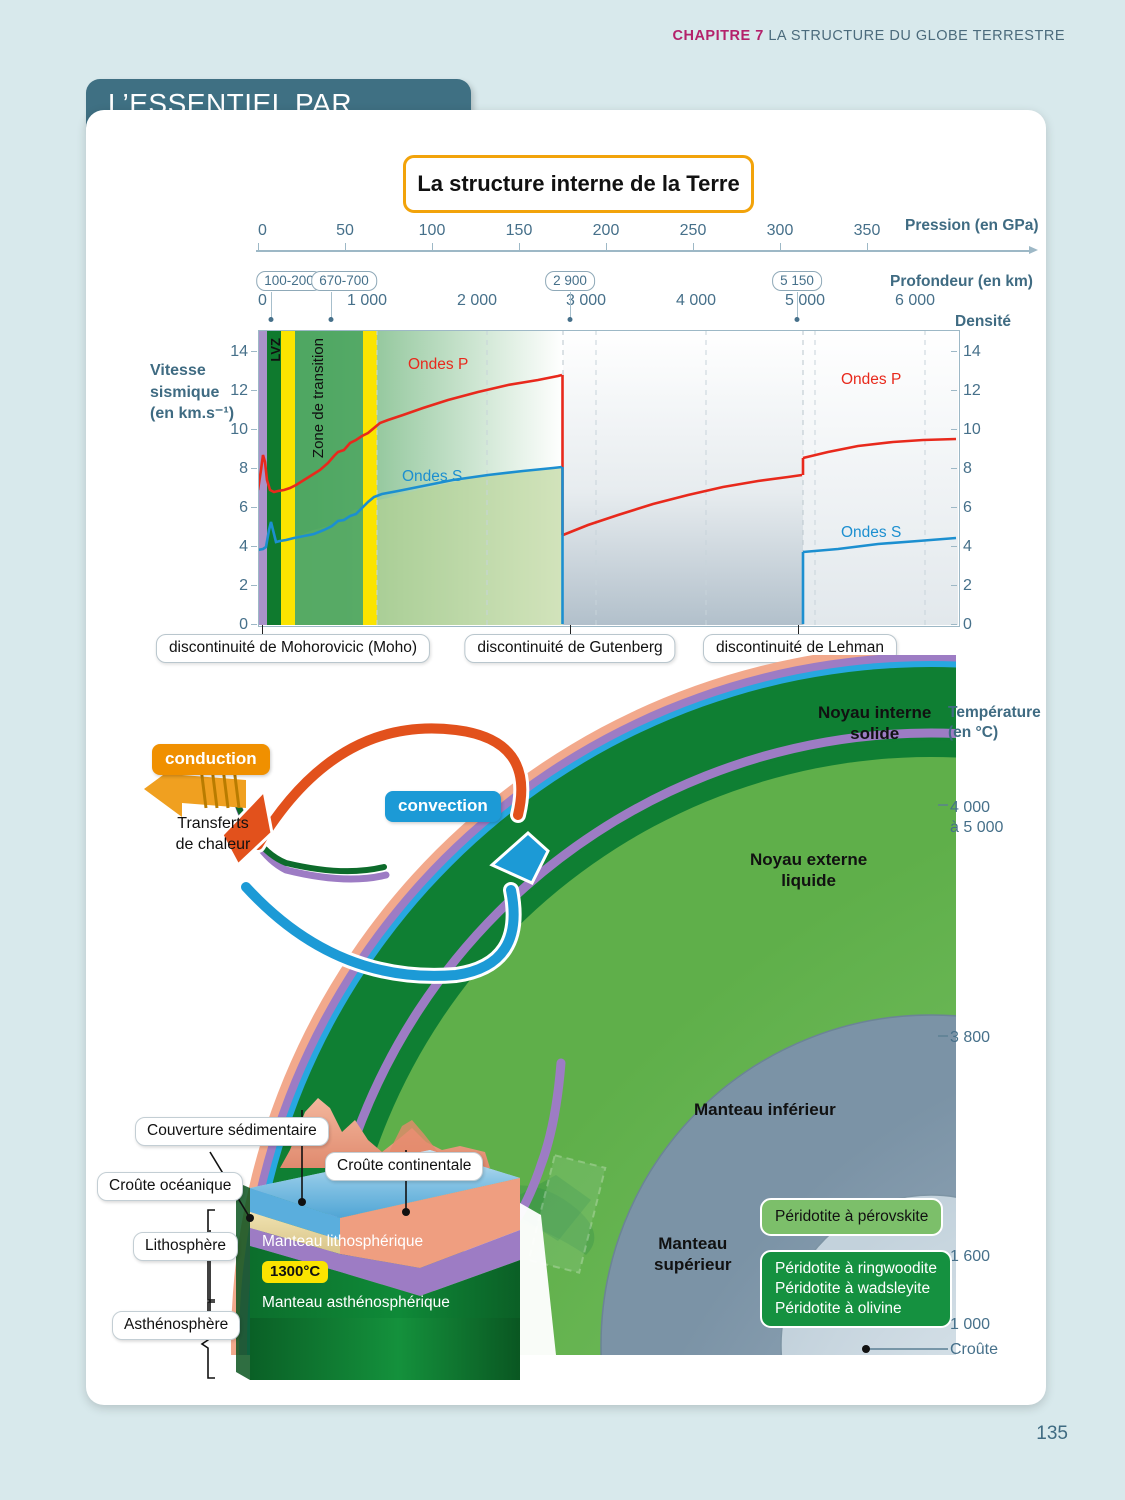 The width and height of the screenshot is (1125, 1500). I want to click on density-tick-6: 6, so click(967, 507).